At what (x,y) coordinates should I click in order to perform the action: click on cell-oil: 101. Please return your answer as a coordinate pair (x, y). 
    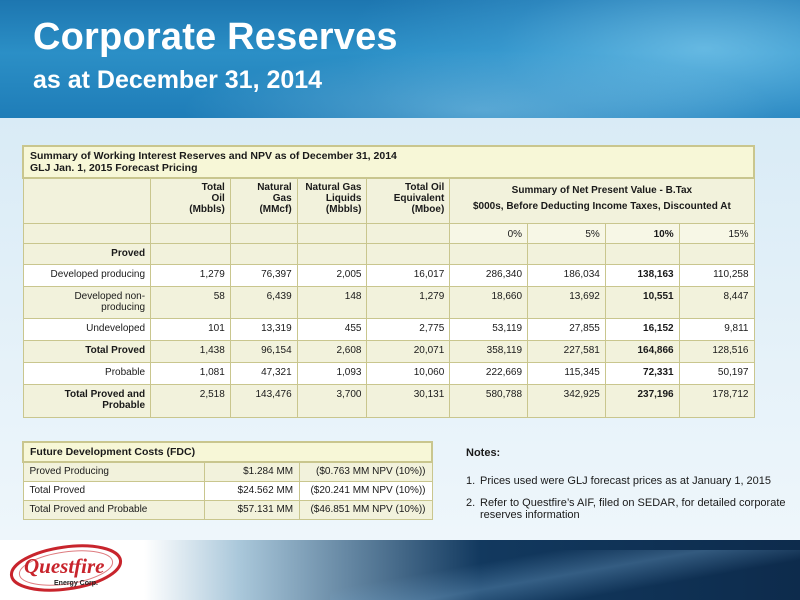
    Looking at the image, I should click on (190, 329).